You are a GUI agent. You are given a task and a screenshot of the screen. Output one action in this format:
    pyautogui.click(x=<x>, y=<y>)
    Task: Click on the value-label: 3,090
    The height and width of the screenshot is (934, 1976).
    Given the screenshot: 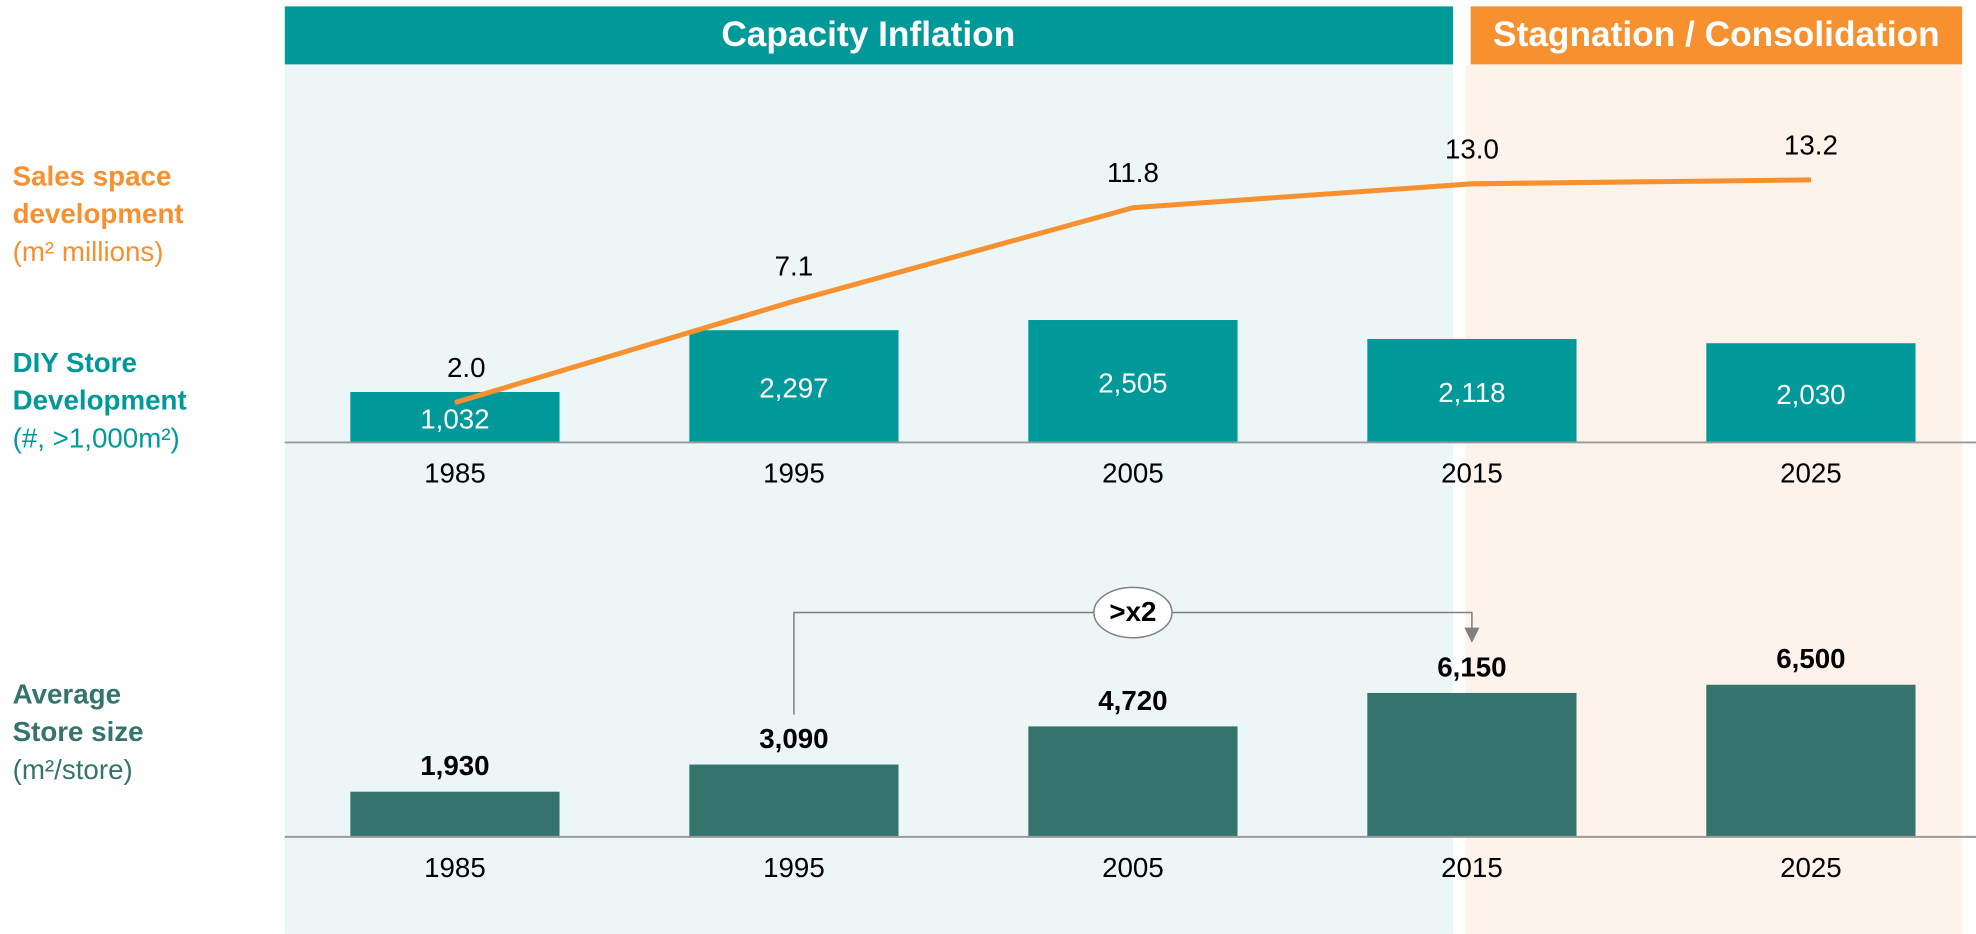 What is the action you would take?
    pyautogui.click(x=793, y=738)
    